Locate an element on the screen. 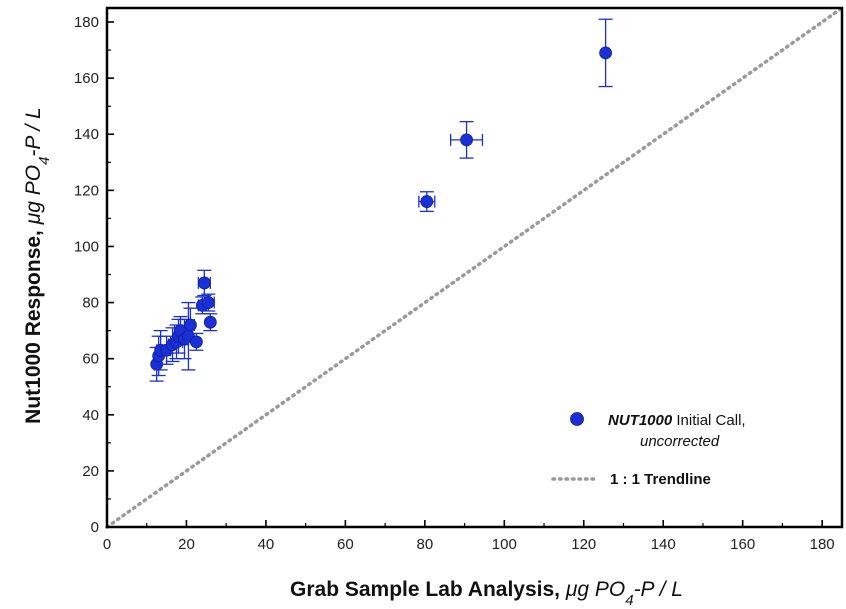 This screenshot has width=846, height=609. x-tick-label: 180 is located at coordinates (822, 544).